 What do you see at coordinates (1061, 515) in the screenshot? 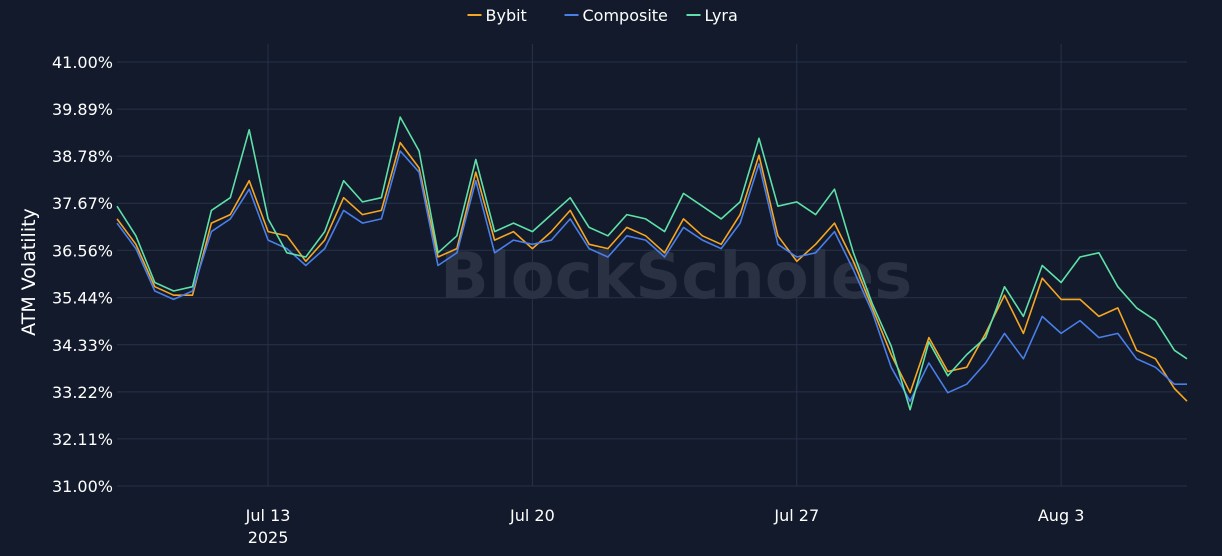
I see `x-tick-label: Aug 3` at bounding box center [1061, 515].